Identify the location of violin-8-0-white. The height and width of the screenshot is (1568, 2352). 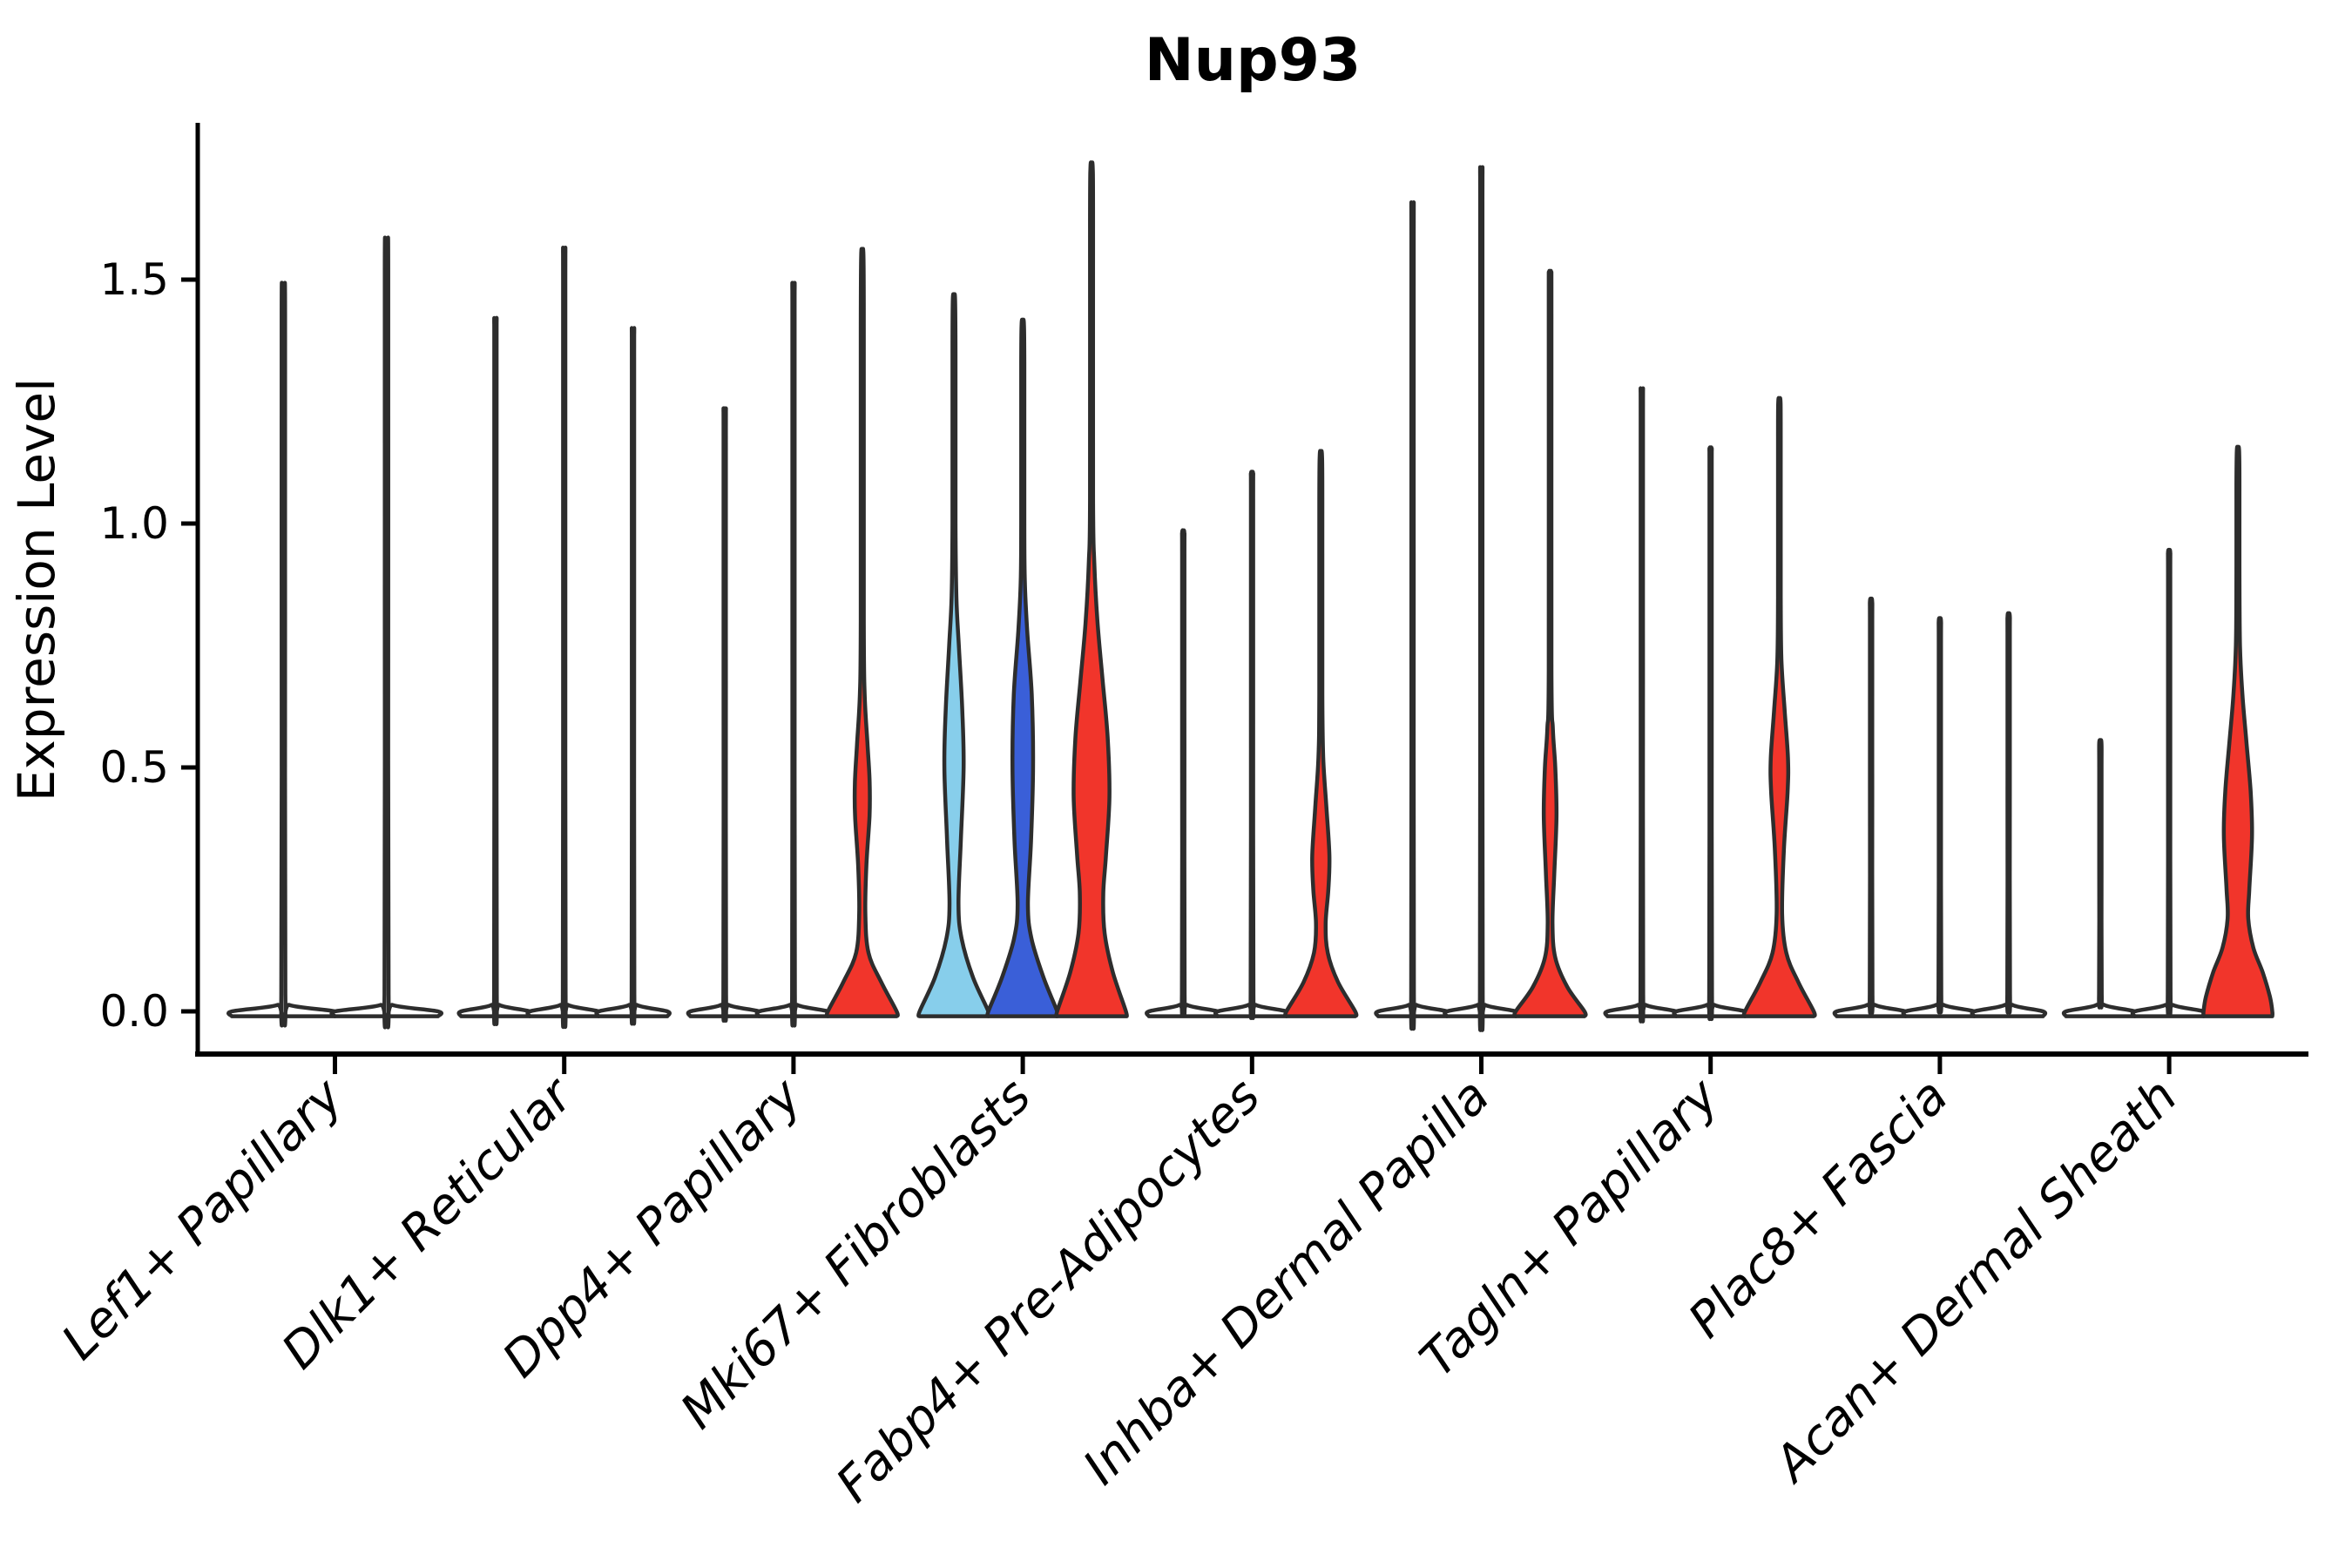
(2100, 878).